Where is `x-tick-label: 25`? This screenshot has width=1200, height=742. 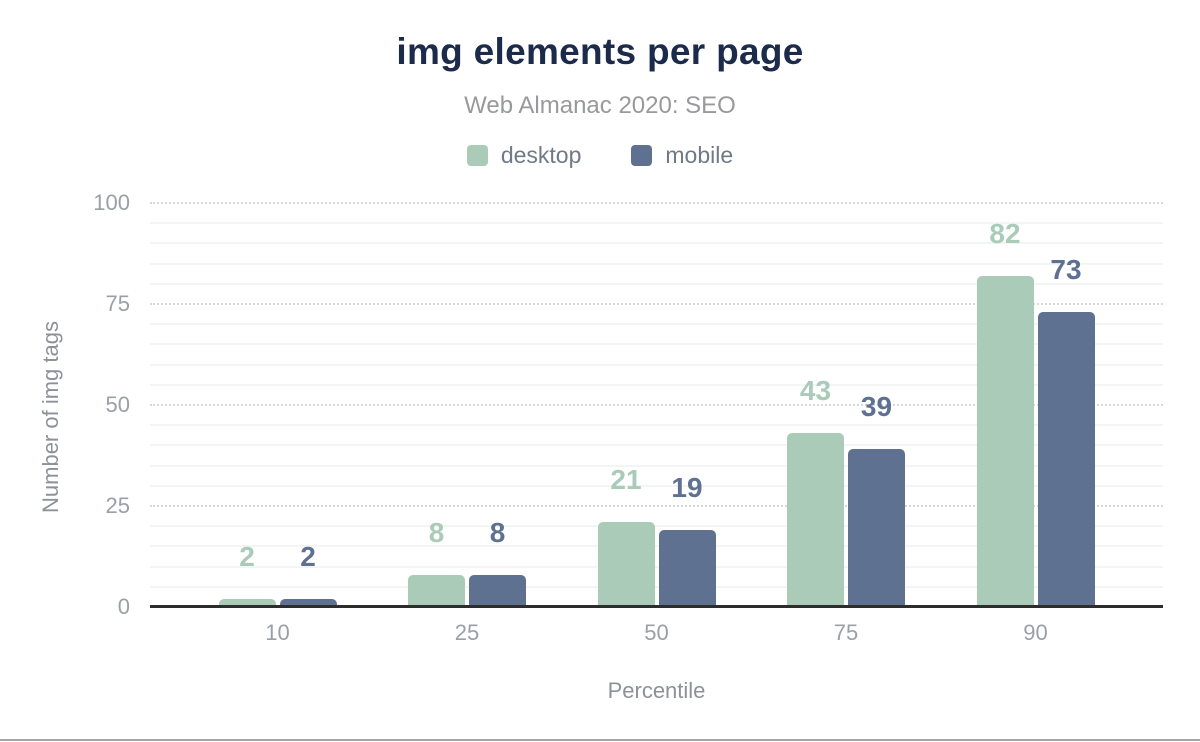
x-tick-label: 25 is located at coordinates (467, 632).